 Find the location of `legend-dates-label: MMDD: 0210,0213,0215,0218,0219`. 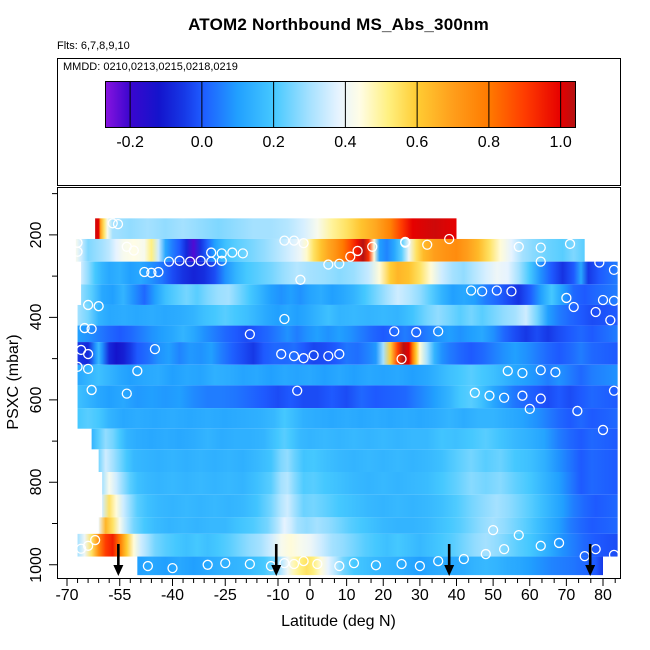

legend-dates-label: MMDD: 0210,0213,0215,0218,0219 is located at coordinates (150, 67).